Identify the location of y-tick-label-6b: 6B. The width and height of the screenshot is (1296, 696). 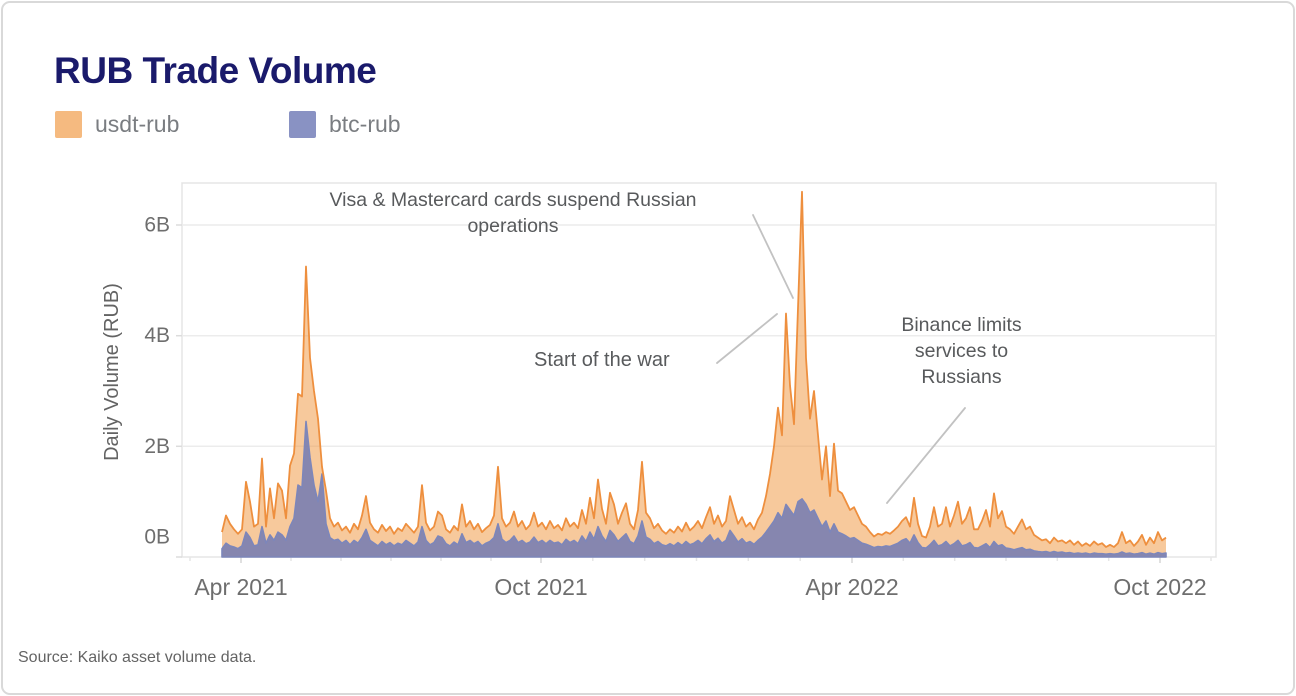
(157, 225).